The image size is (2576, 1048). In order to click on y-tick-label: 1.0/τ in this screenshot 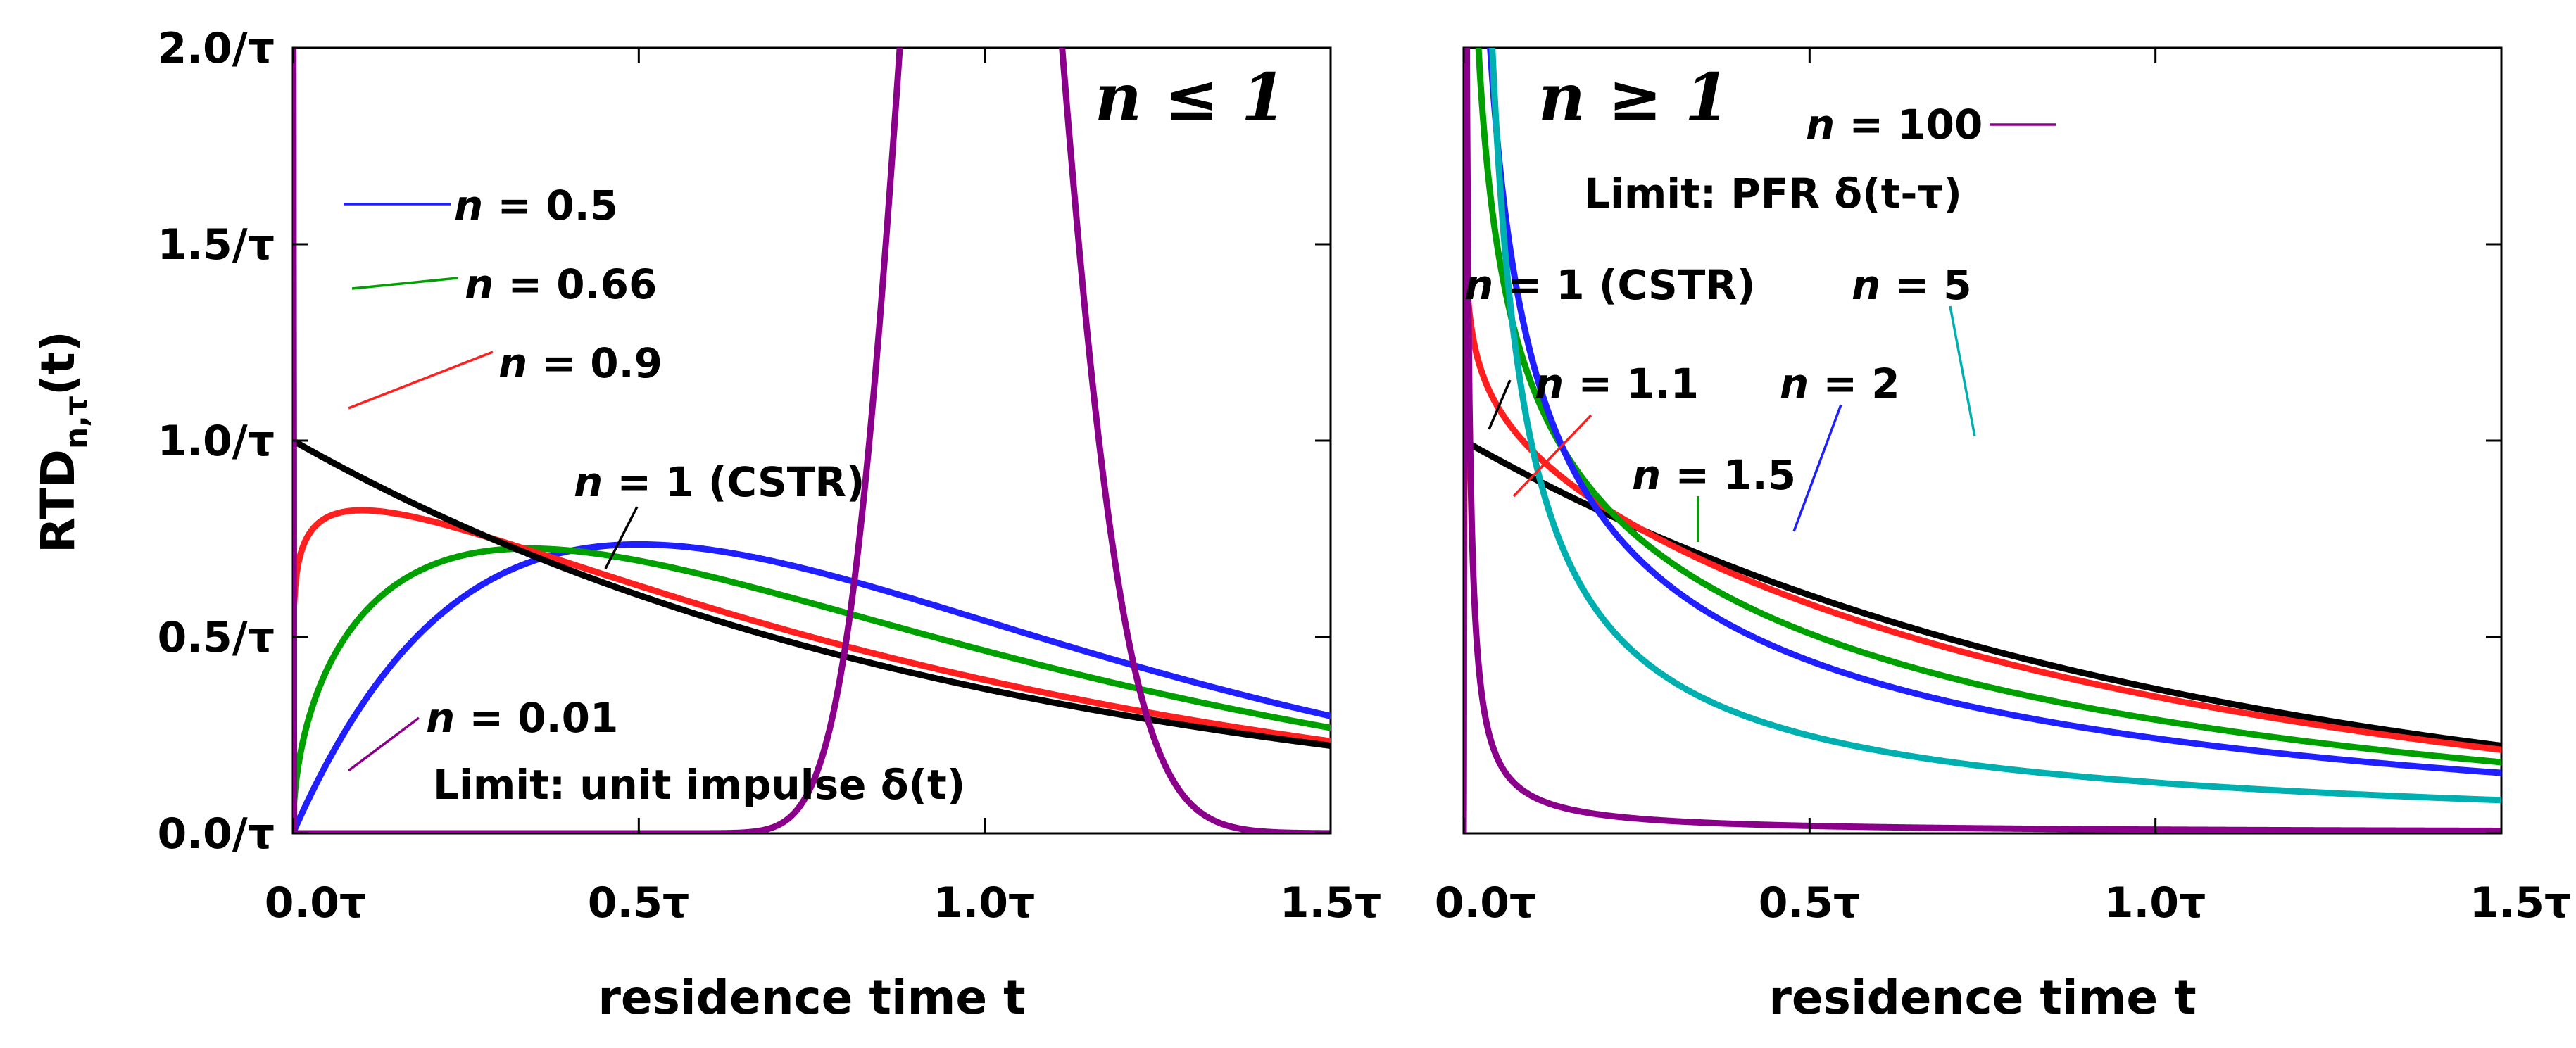, I will do `click(217, 441)`.